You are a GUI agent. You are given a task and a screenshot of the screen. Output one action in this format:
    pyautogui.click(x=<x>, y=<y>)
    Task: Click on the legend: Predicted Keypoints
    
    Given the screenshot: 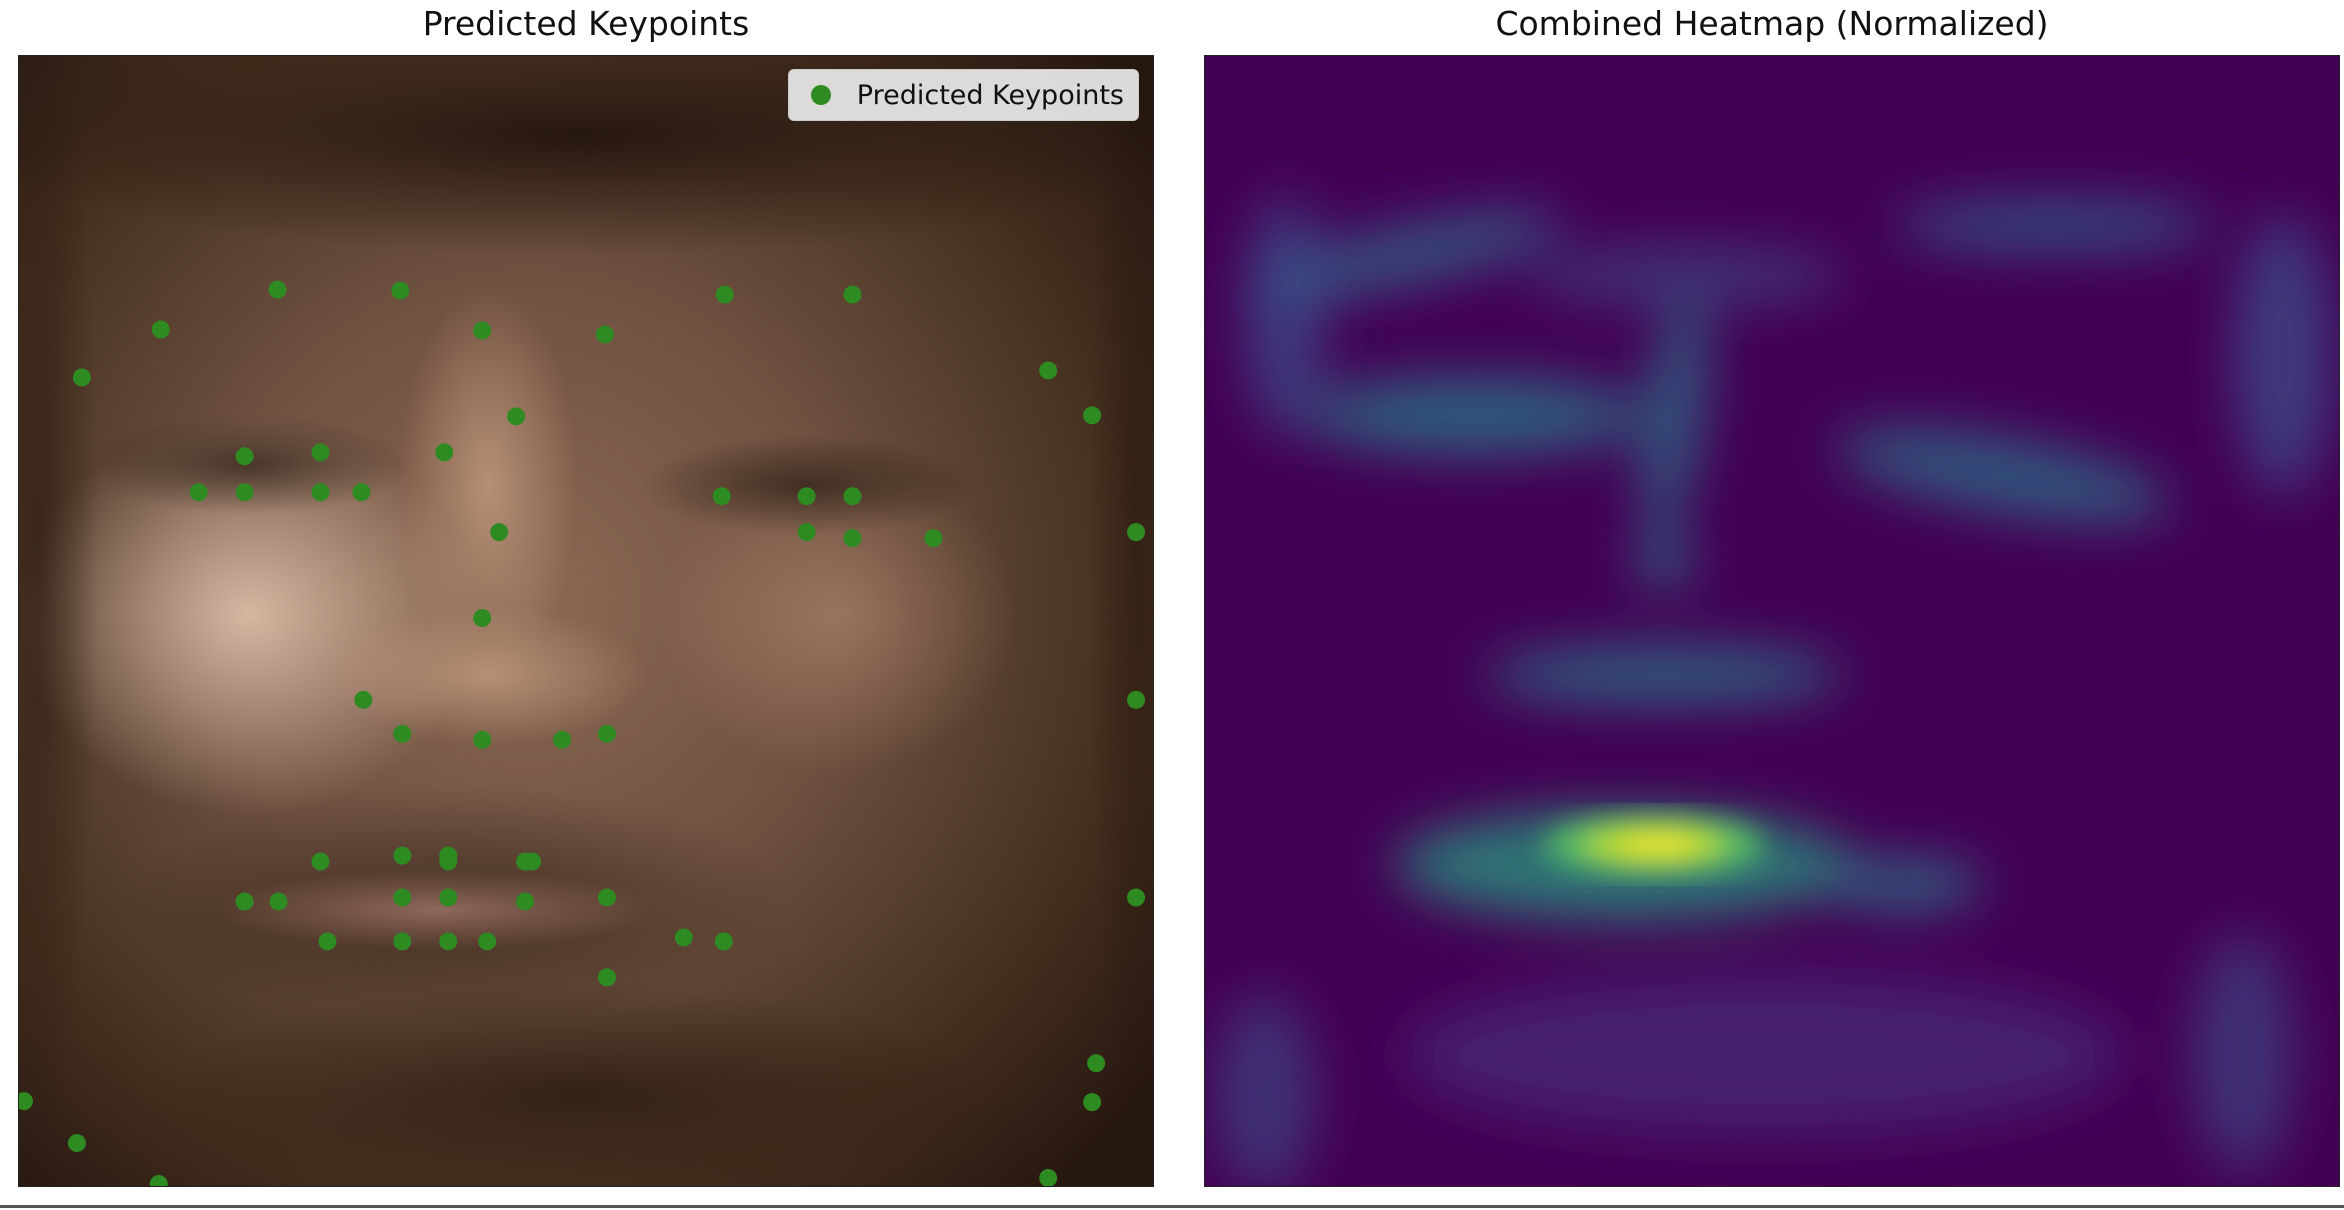 What is the action you would take?
    pyautogui.click(x=963, y=95)
    